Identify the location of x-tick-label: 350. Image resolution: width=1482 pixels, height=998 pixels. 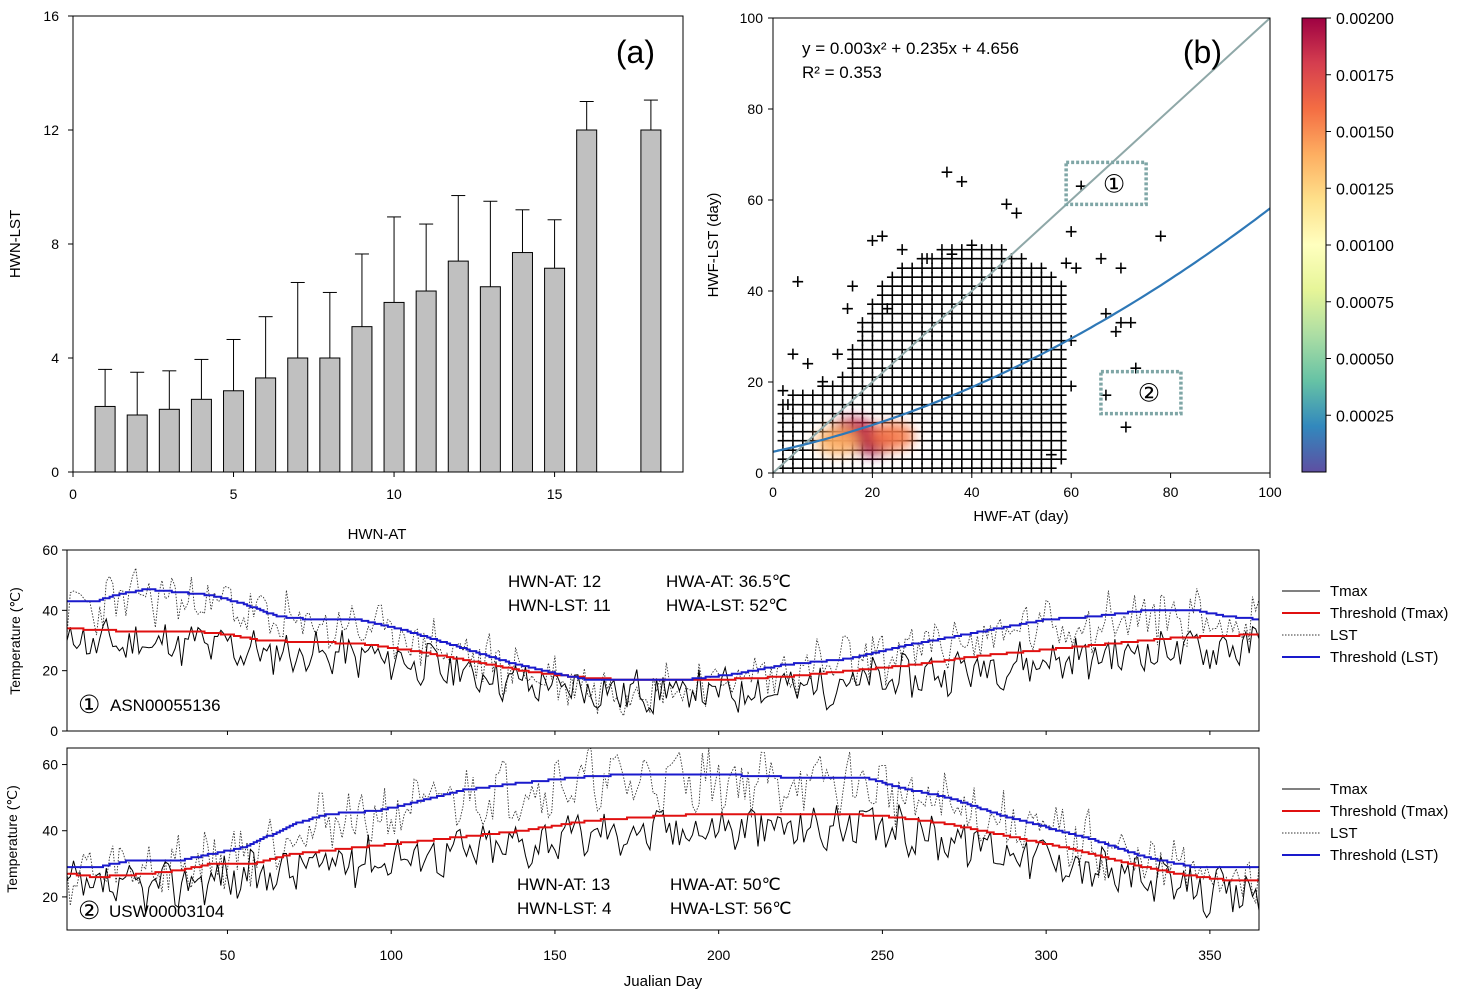
(1210, 955).